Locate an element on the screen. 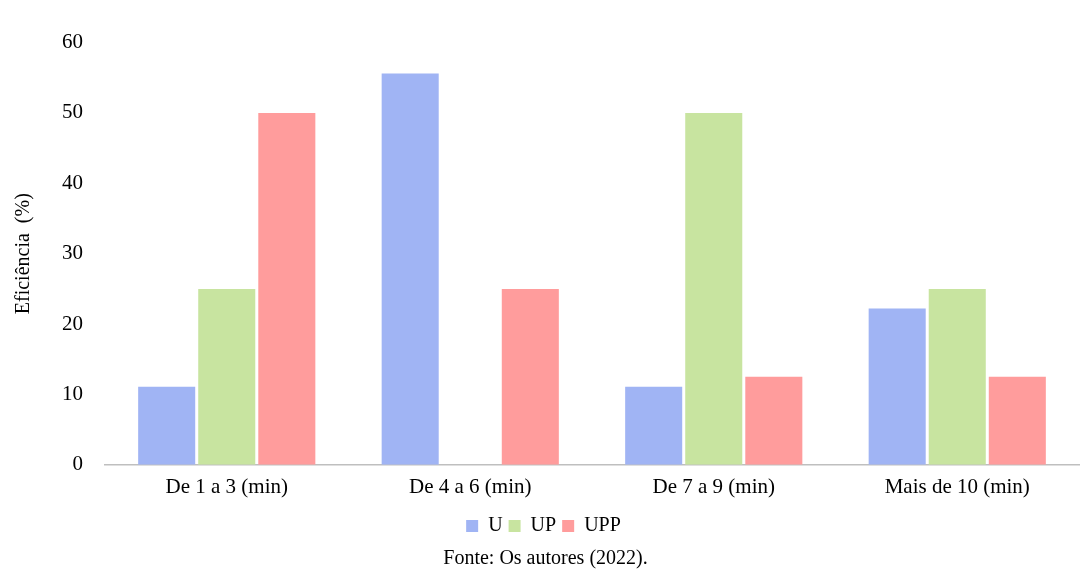 This screenshot has height=578, width=1091. source-note: Fonte: Os autores (2022). is located at coordinates (545, 557).